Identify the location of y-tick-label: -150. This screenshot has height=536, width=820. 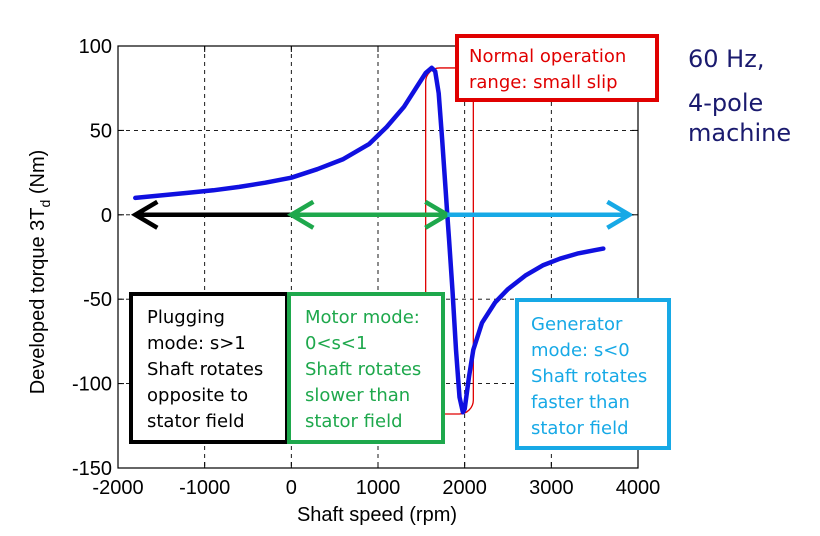
(92, 469).